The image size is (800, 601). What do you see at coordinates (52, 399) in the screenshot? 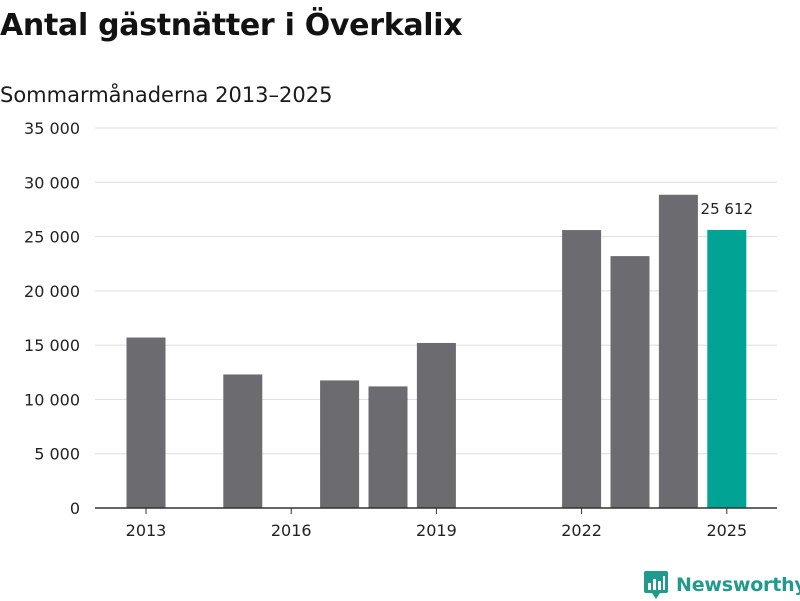
I see `y-tick-label: 10 000` at bounding box center [52, 399].